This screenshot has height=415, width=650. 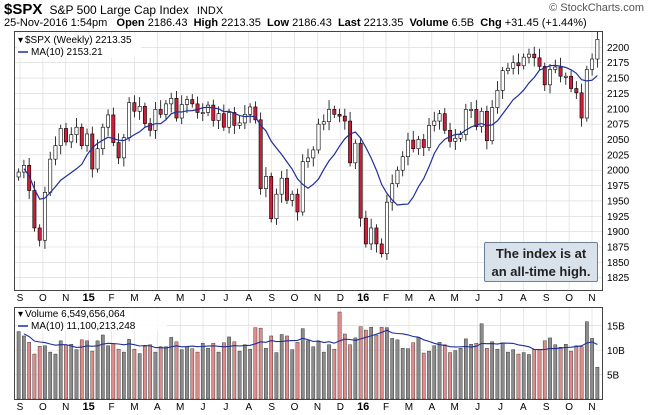 I want to click on high-label: High, so click(x=206, y=23).